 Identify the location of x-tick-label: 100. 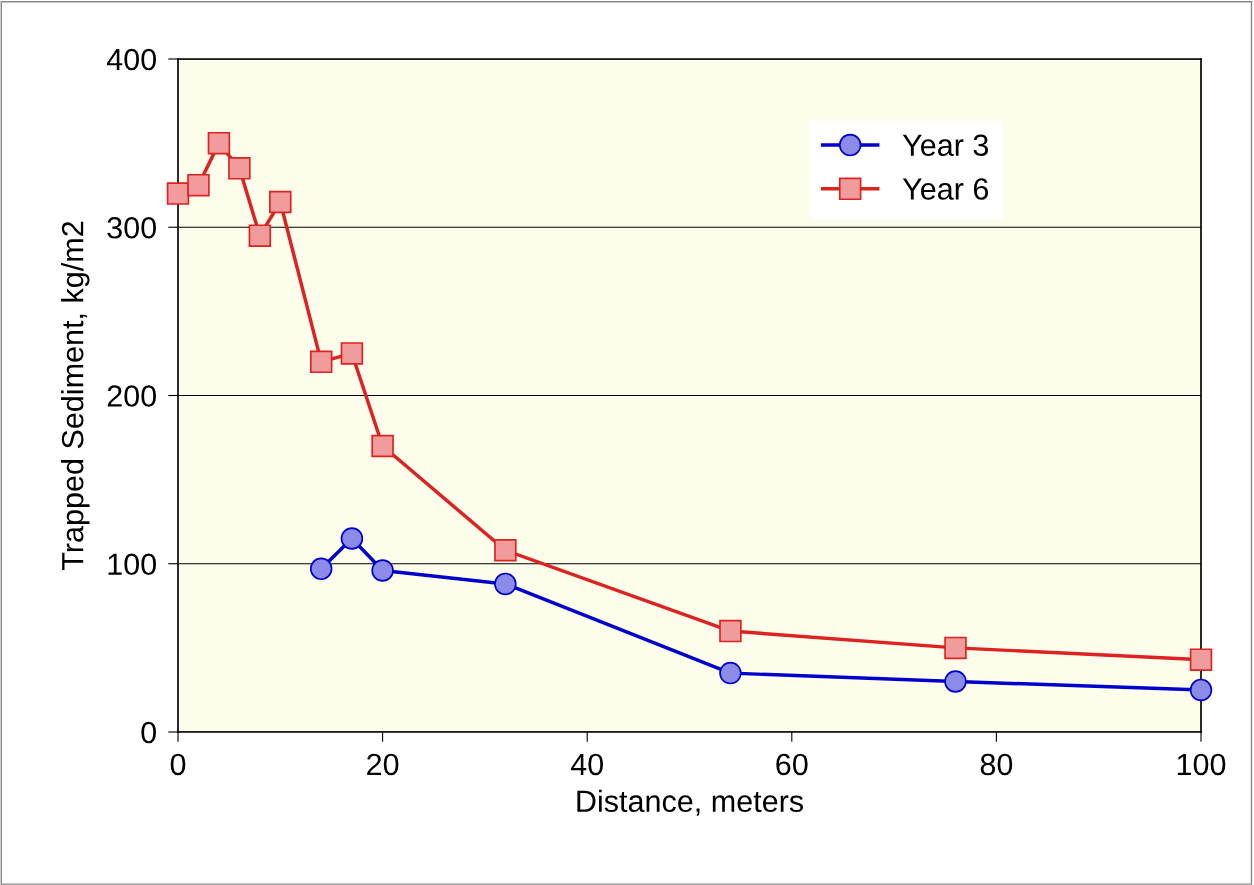
(1201, 764).